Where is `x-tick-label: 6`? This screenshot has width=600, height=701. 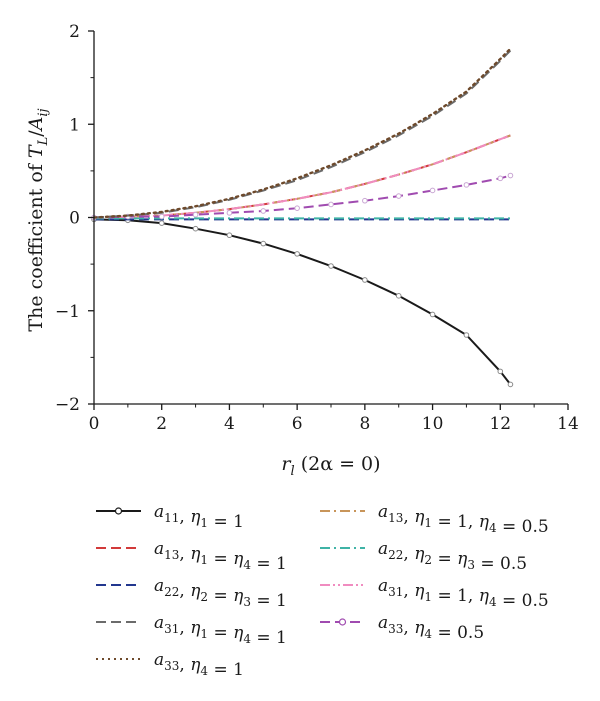
x-tick-label: 6 is located at coordinates (297, 424).